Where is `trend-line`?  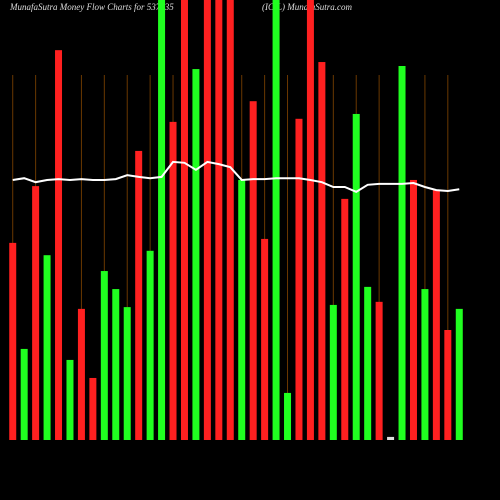
trend-line is located at coordinates (236, 176).